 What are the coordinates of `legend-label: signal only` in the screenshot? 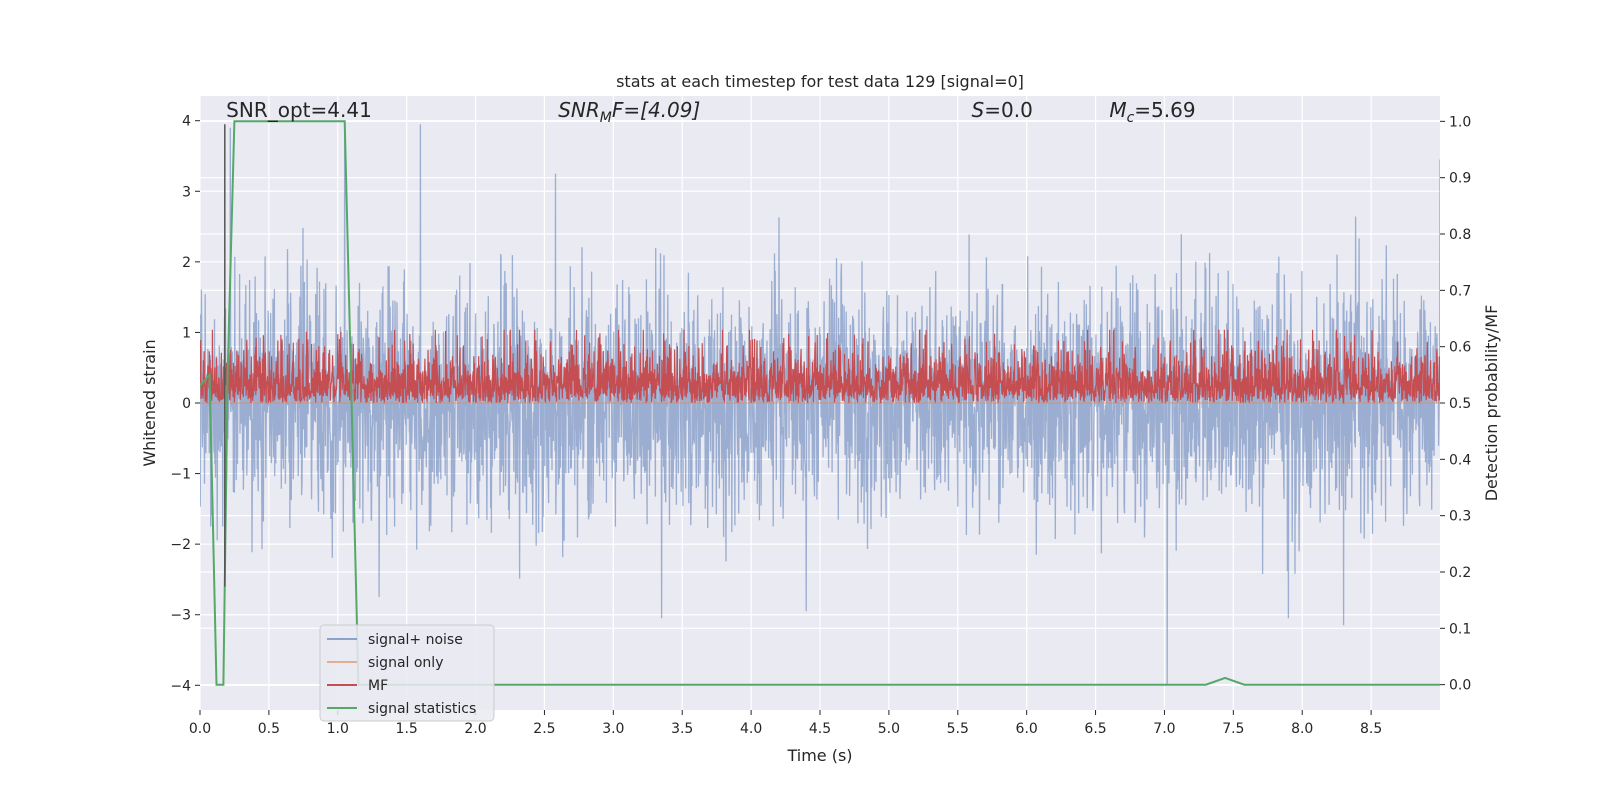 It's located at (405, 663).